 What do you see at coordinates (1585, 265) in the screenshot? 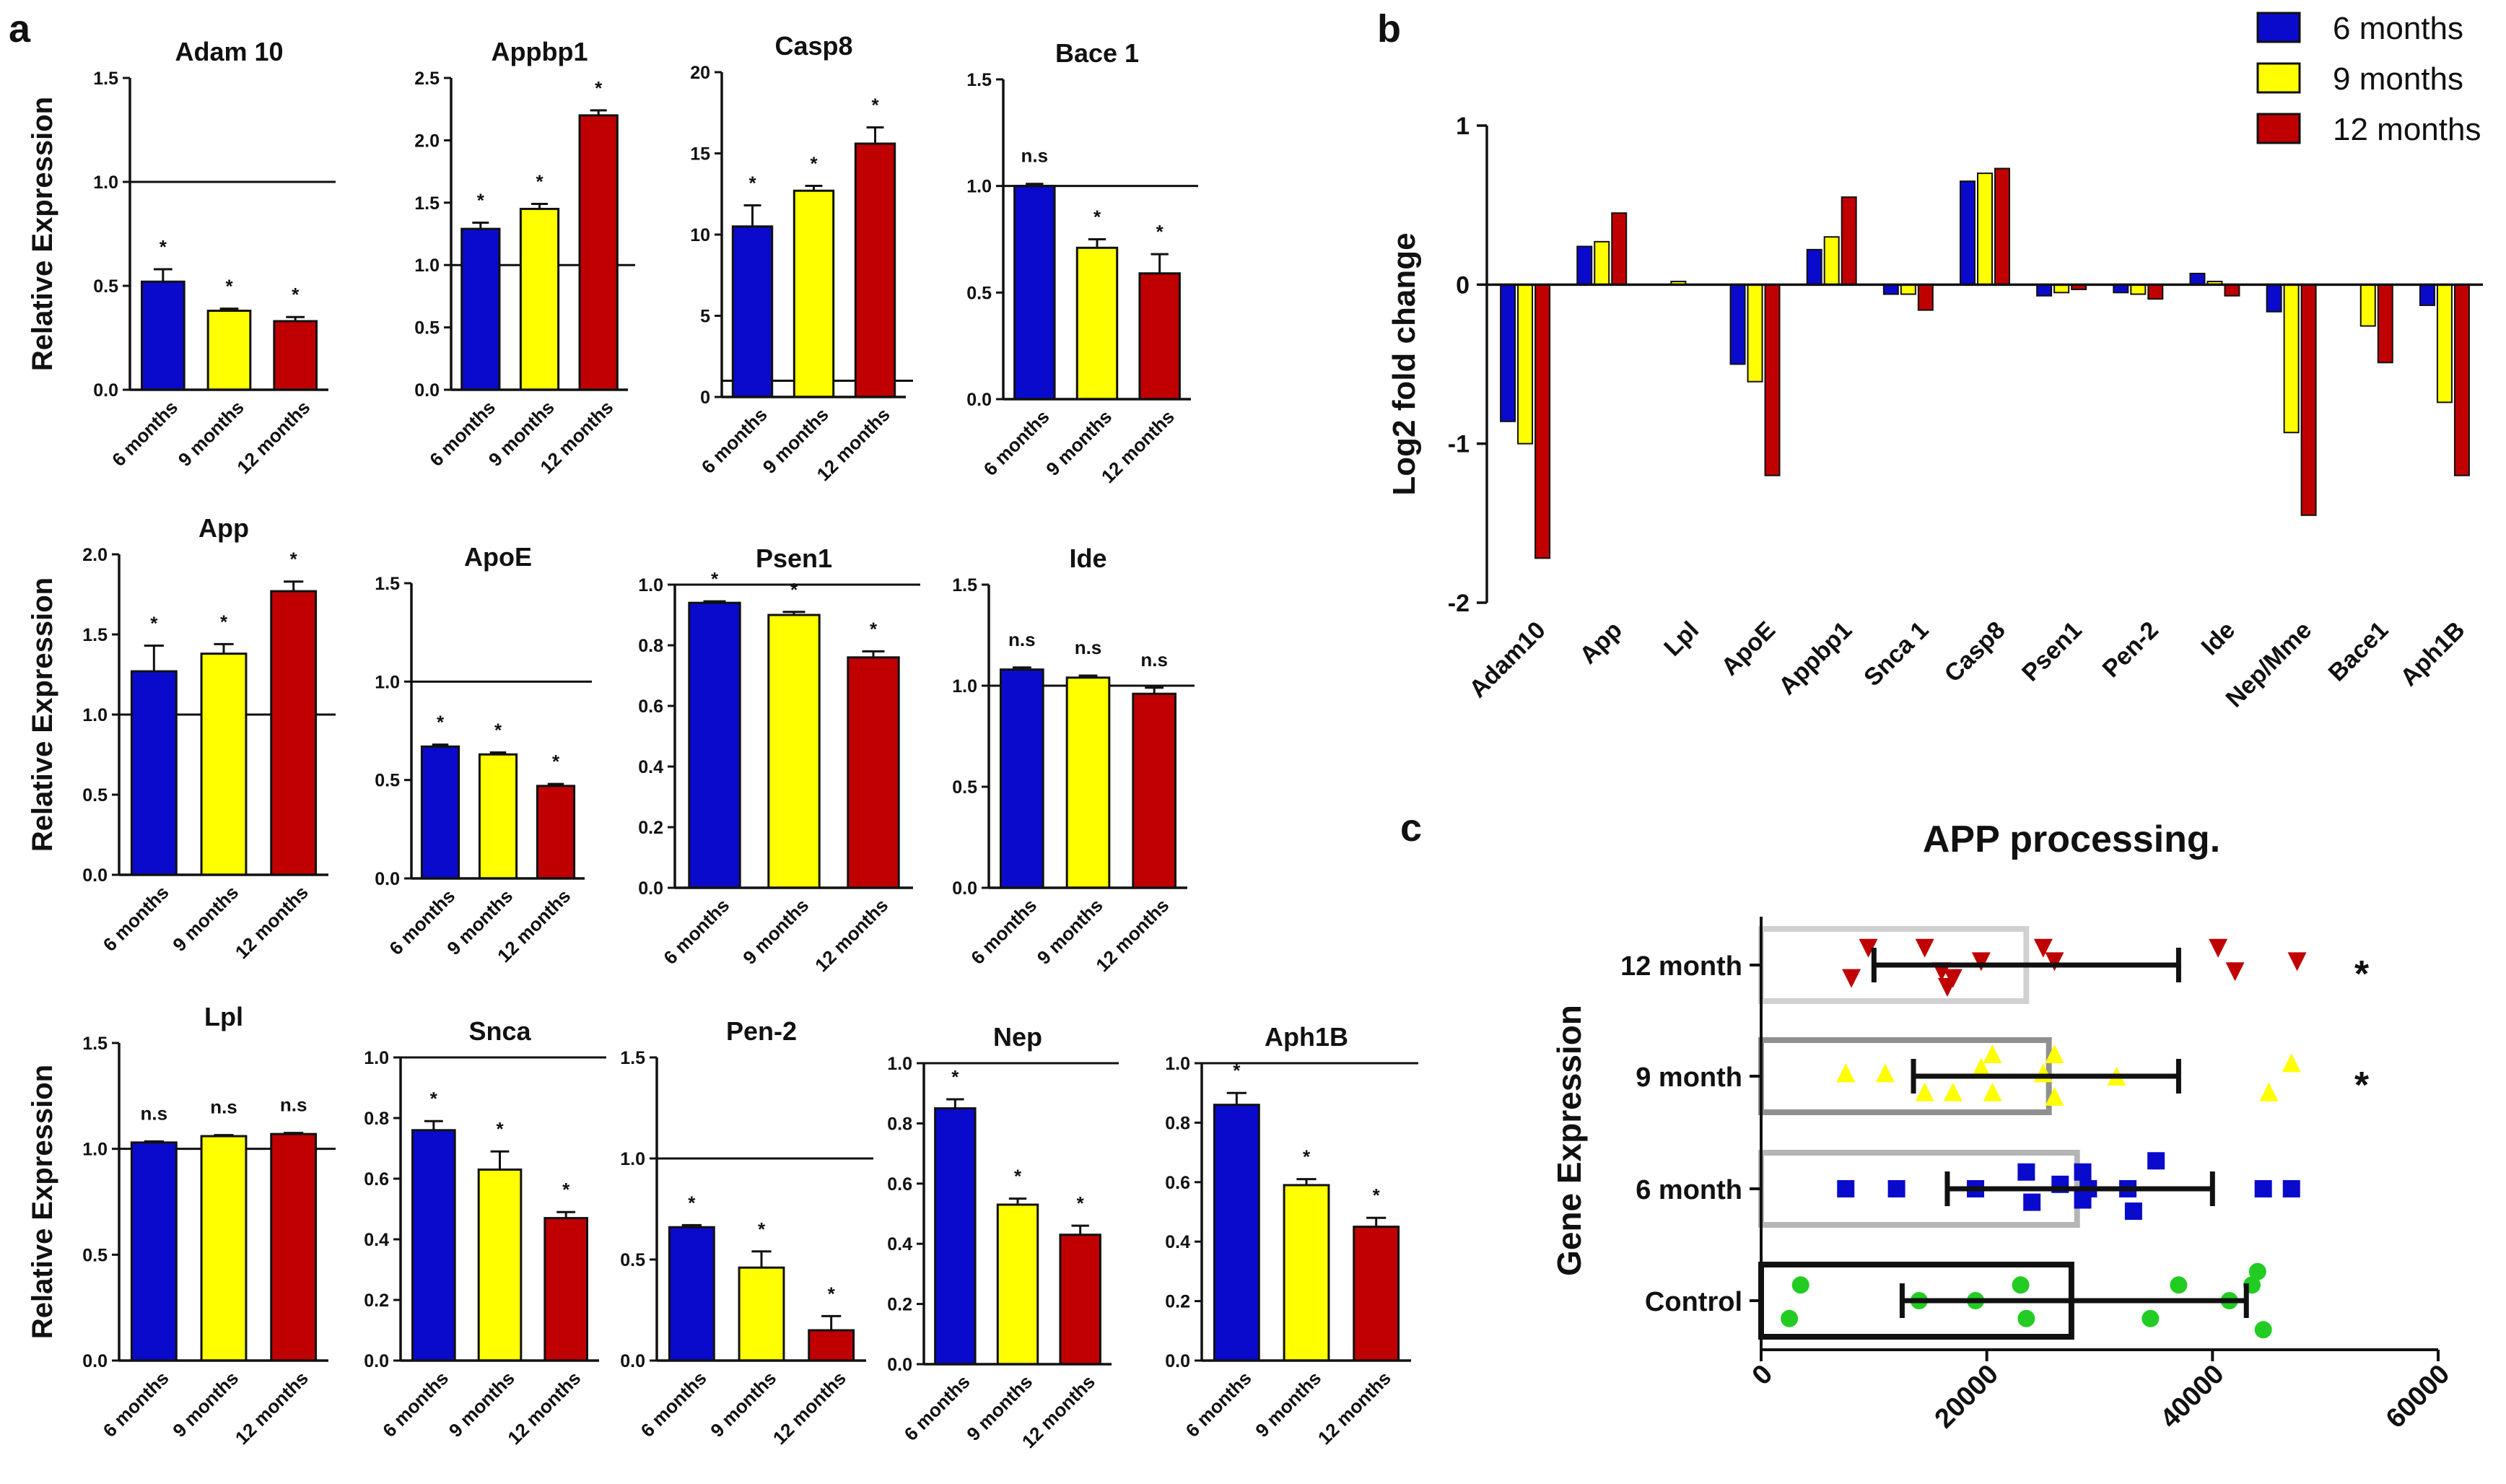
I see `bar-app-6m` at bounding box center [1585, 265].